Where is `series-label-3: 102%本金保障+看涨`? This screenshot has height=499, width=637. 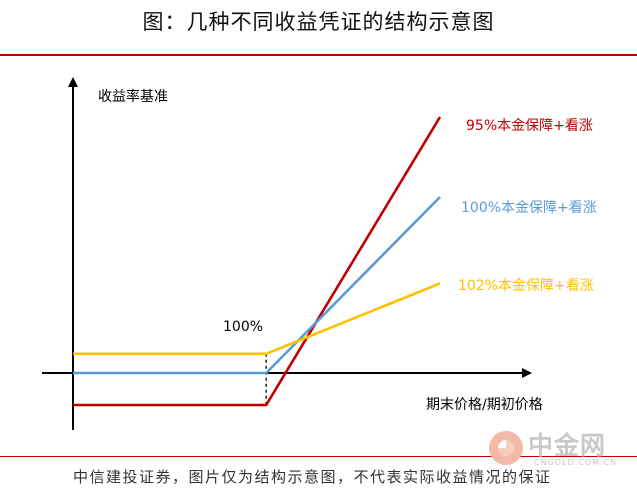
series-label-3: 102%本金保障+看涨 is located at coordinates (526, 286).